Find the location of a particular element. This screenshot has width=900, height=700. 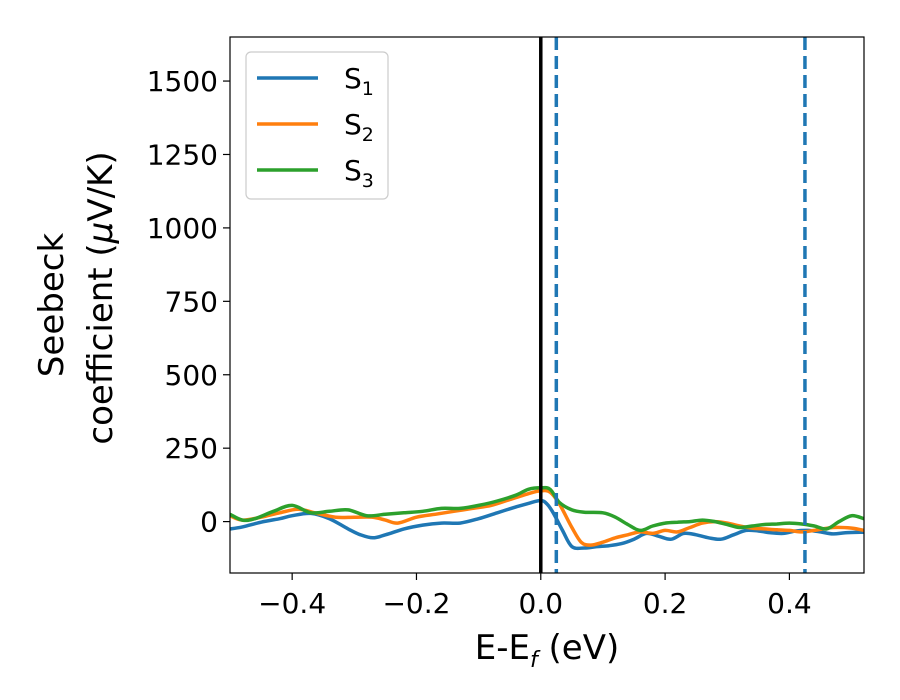

y-tick-label: 1500 is located at coordinates (182, 81).